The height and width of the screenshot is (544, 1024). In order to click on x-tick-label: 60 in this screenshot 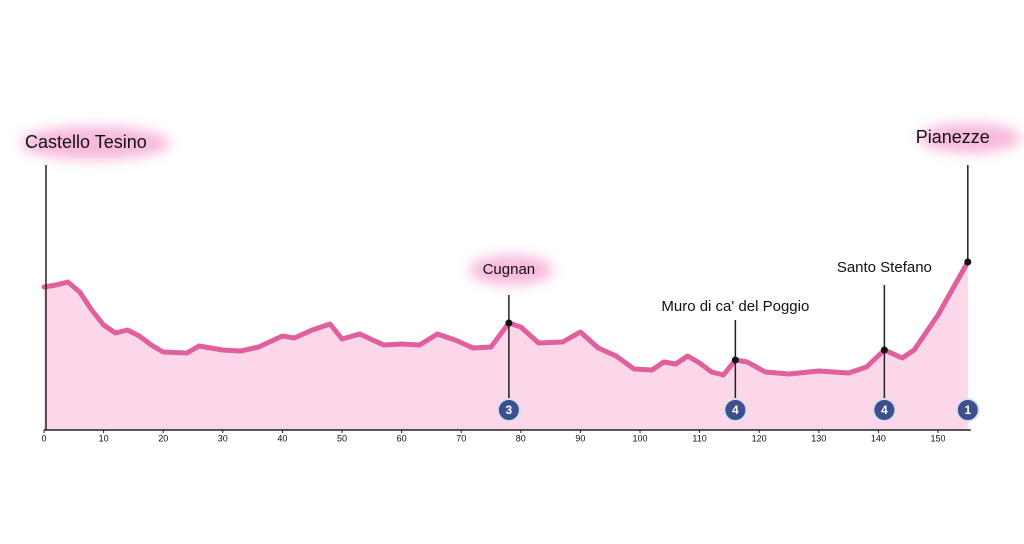, I will do `click(402, 438)`.